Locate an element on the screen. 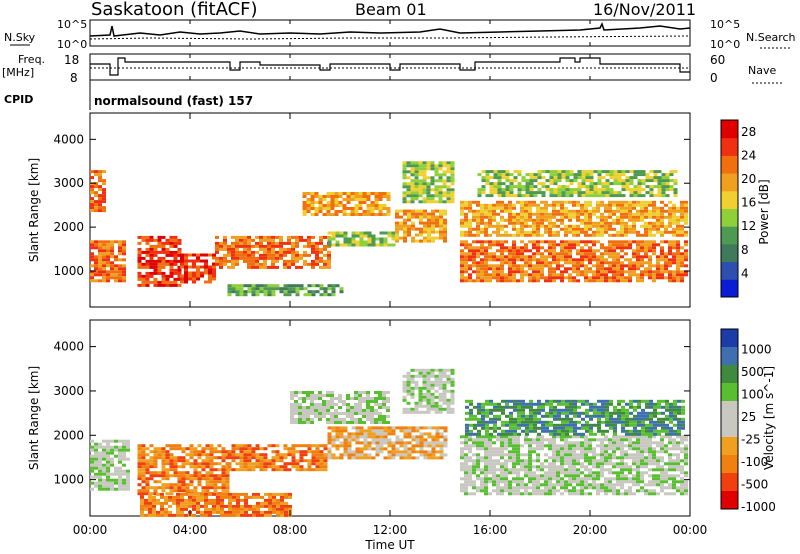 The width and height of the screenshot is (800, 554). y-tick-label: 1000 is located at coordinates (68, 271).